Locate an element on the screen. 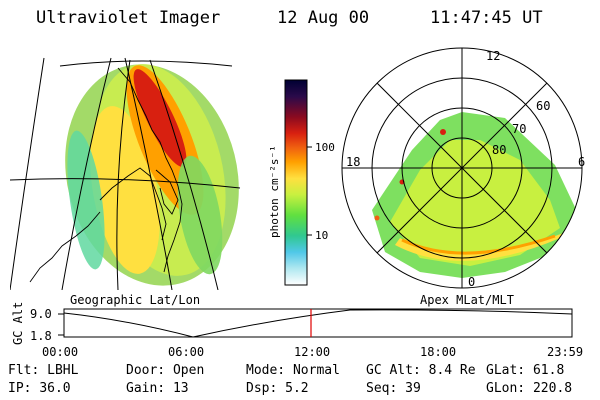 This screenshot has width=600, height=400. mlt-label-0: 0 is located at coordinates (471, 282).